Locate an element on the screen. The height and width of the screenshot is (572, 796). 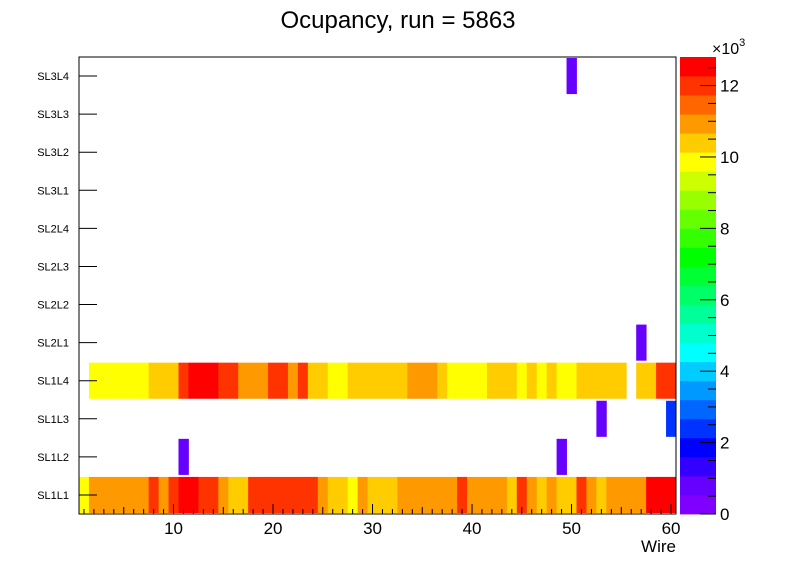
color-scale-axis: 0 2 4 6 8 10 12 is located at coordinates (719, 295).